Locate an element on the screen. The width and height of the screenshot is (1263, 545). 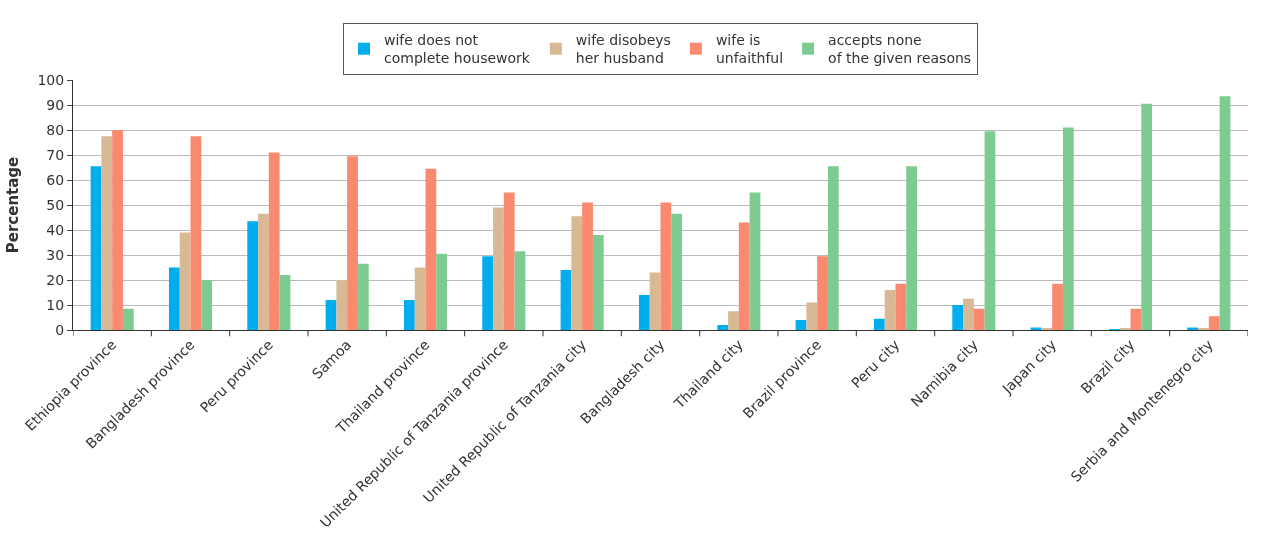
y-tick-label: 30 is located at coordinates (55, 254).